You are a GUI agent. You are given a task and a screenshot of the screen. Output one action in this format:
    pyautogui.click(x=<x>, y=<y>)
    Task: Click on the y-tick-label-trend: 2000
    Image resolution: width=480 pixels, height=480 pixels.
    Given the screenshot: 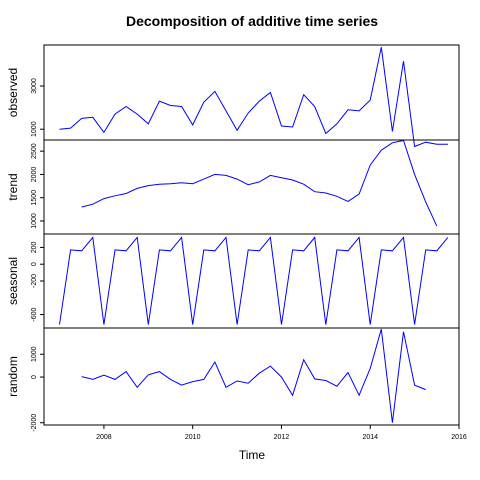 What is the action you would take?
    pyautogui.click(x=34, y=175)
    